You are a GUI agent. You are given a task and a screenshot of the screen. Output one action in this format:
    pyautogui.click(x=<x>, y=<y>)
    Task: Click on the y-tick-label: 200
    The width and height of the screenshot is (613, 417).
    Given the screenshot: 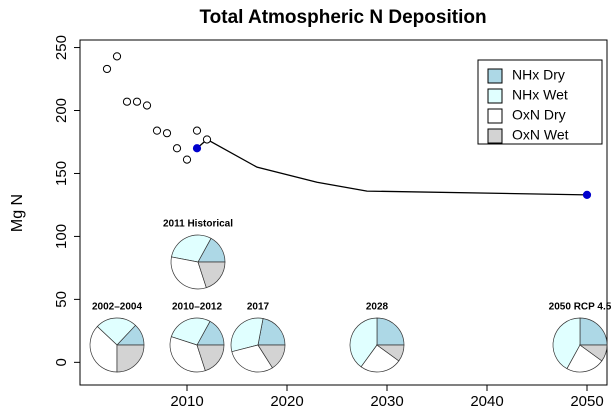 What is the action you would take?
    pyautogui.click(x=61, y=110)
    